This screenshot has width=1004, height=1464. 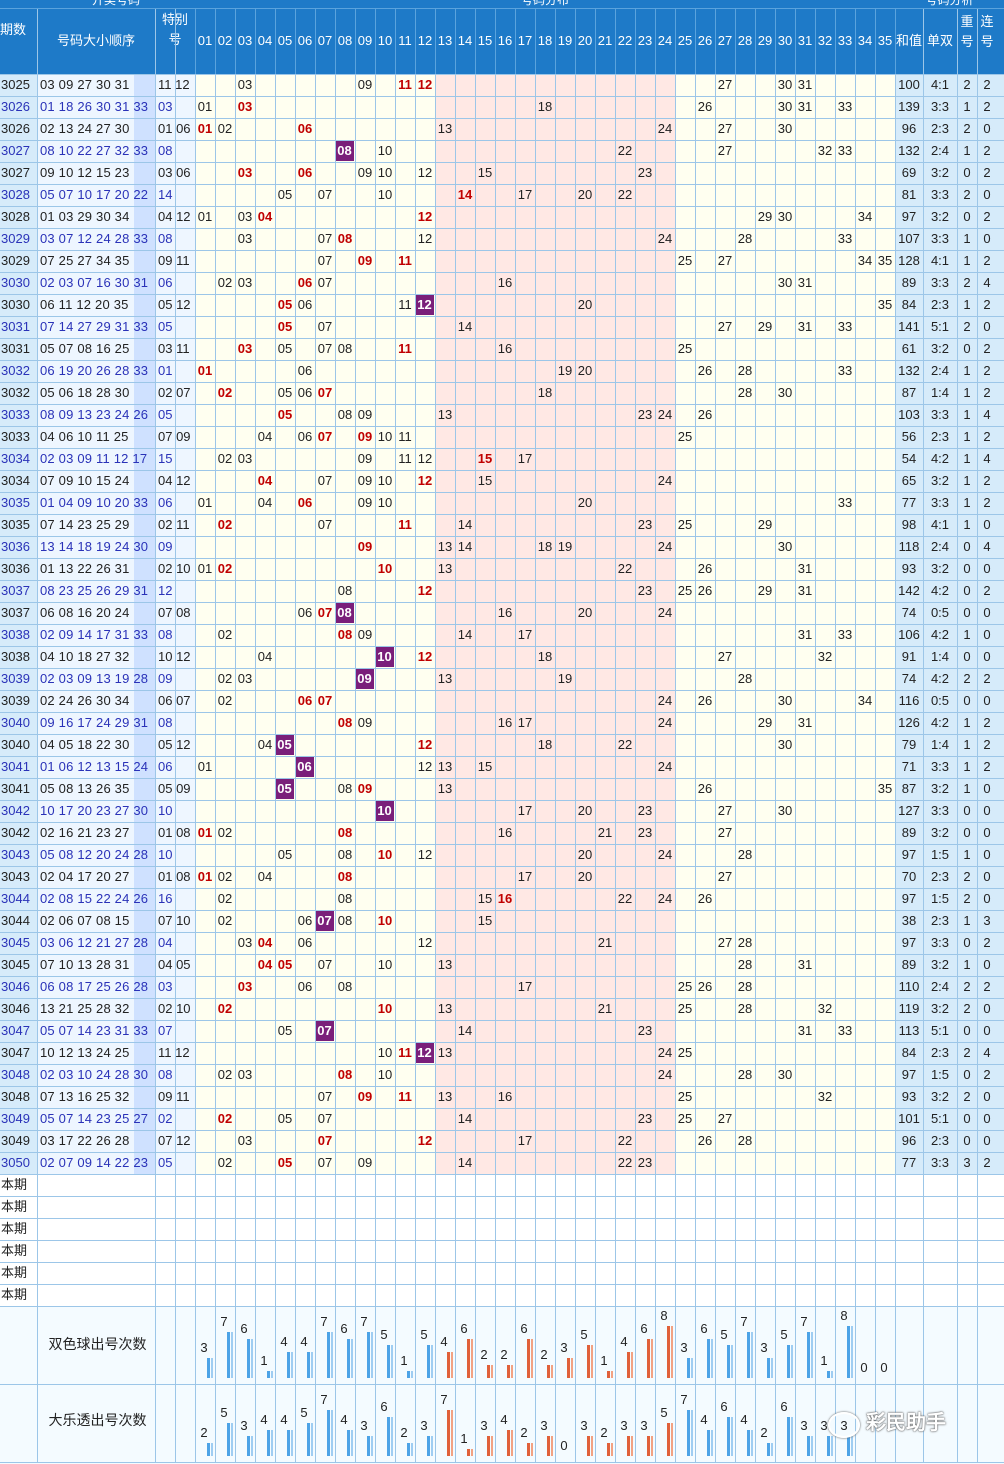 What do you see at coordinates (625, 1140) in the screenshot?
I see `row-number-cell: 22` at bounding box center [625, 1140].